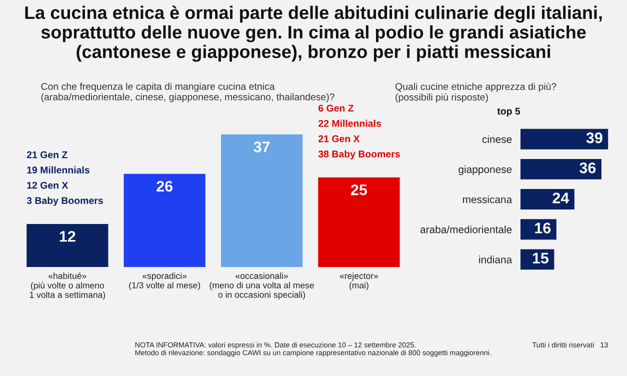 This screenshot has width=627, height=376. Describe the element at coordinates (58, 170) in the screenshot. I see `annotation: 19 Millennials` at that location.